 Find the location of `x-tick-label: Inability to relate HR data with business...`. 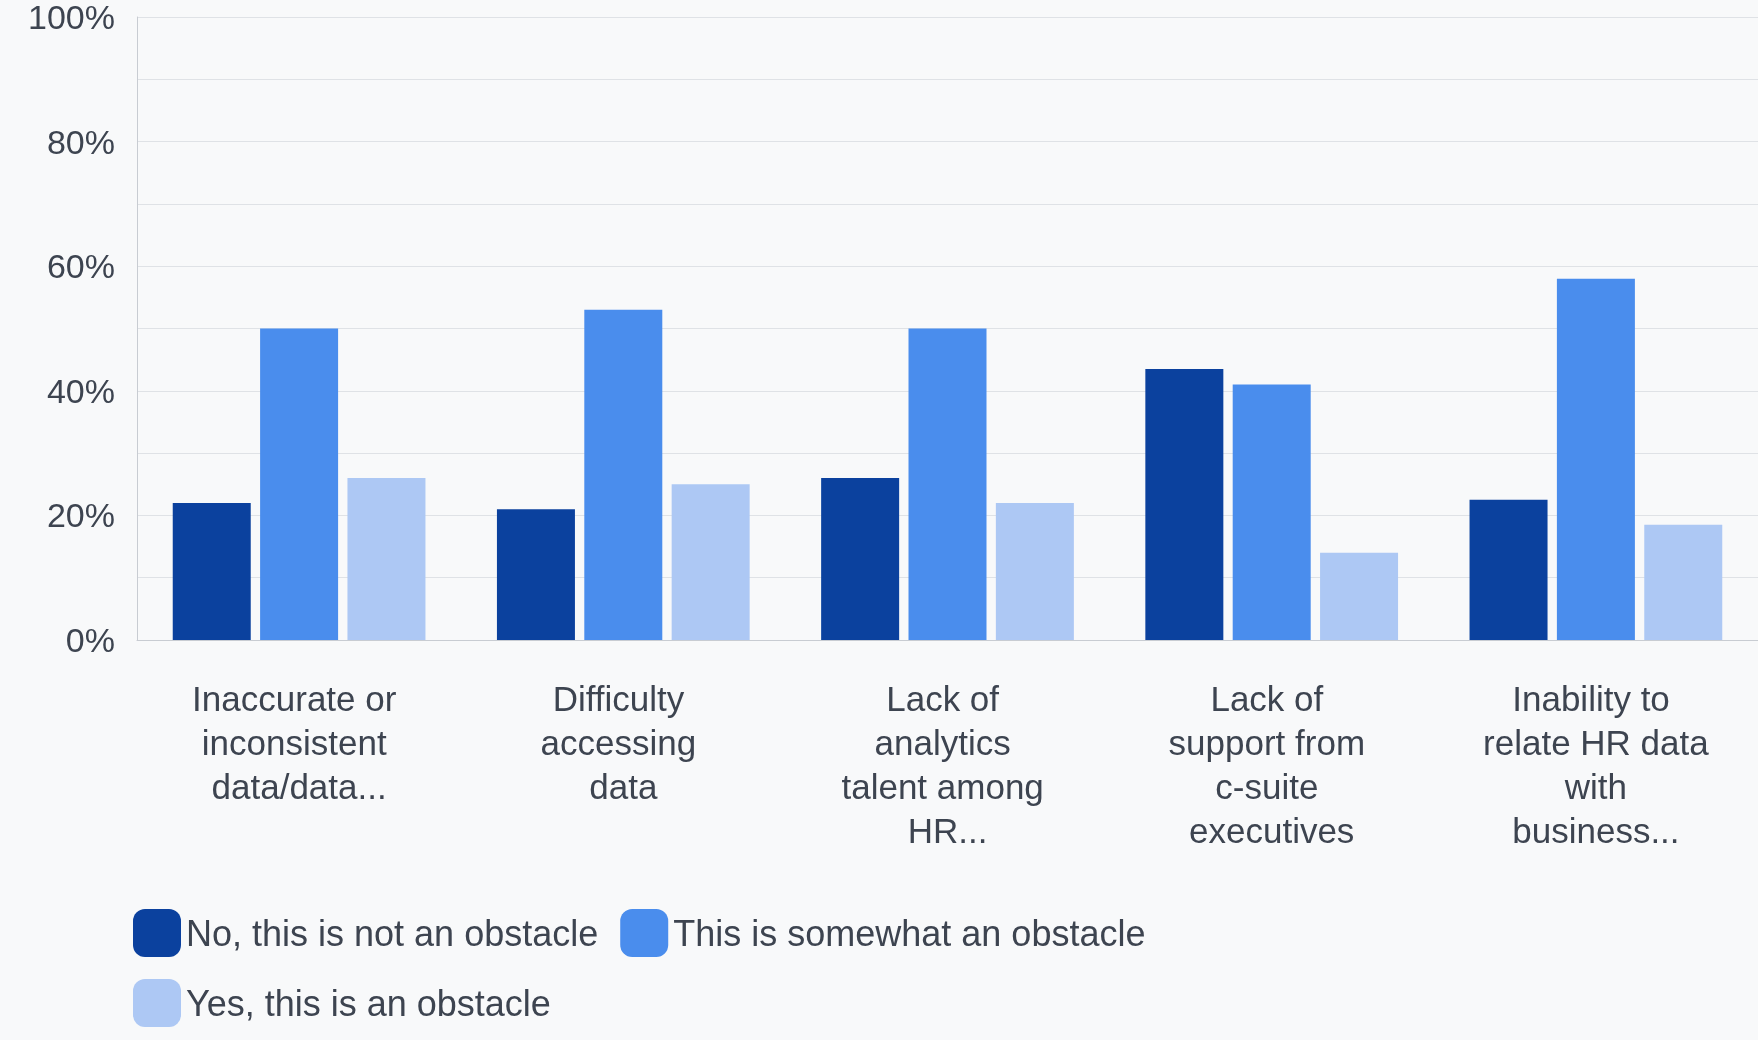

x-tick-label: Inability to relate HR data with business... is located at coordinates (1596, 764).